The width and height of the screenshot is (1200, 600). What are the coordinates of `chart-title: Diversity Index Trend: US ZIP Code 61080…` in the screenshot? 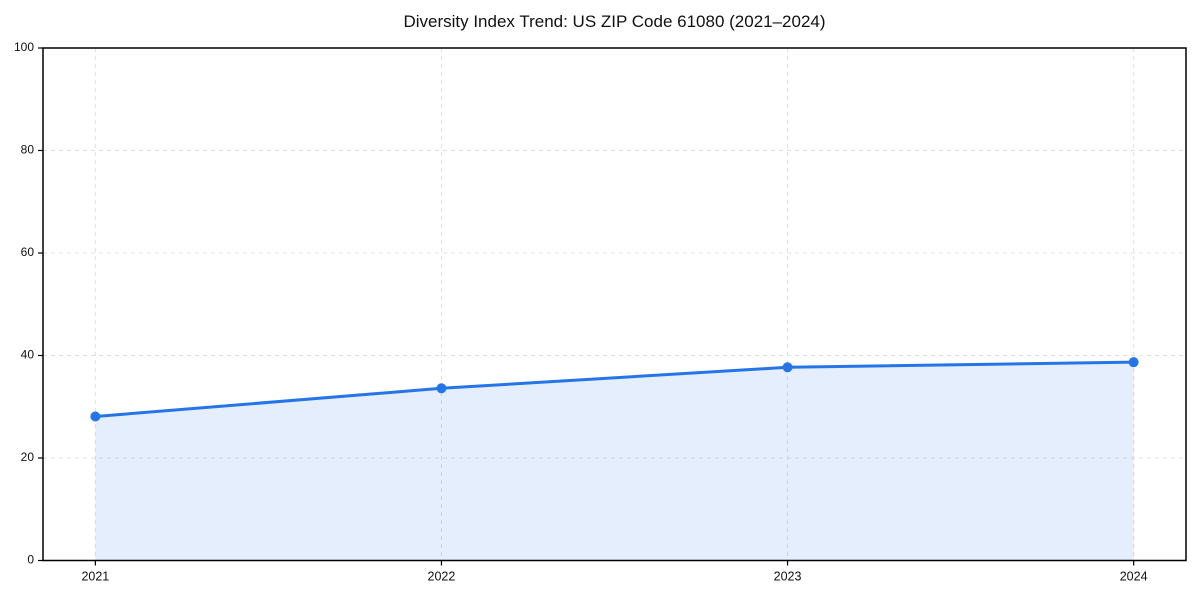 It's located at (614, 21).